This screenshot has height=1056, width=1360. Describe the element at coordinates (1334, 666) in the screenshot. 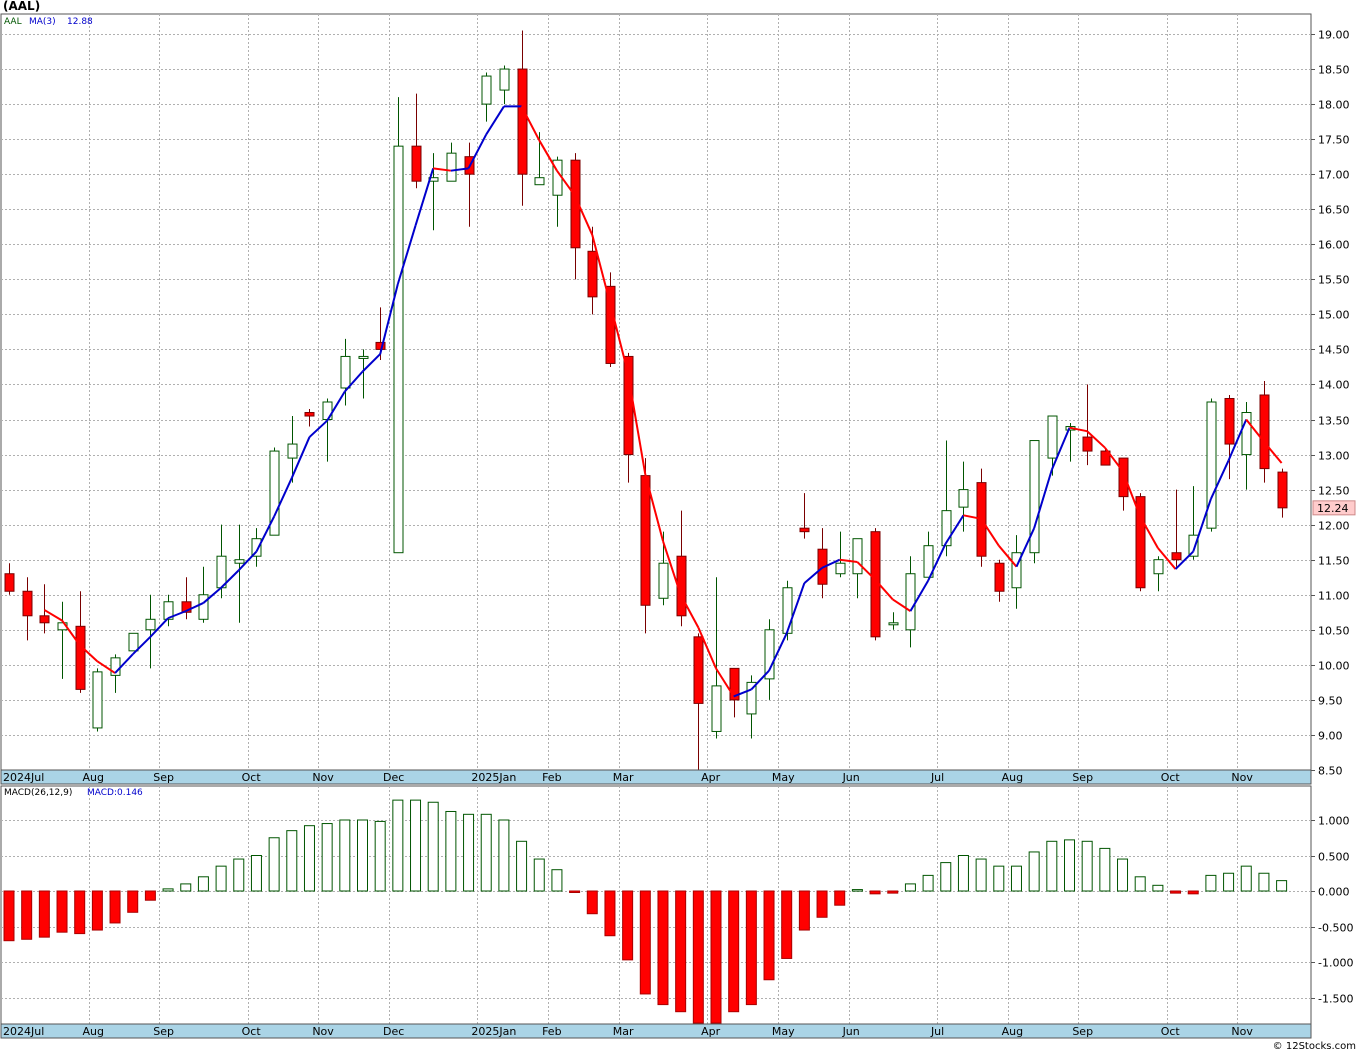

I see `price-tick-label: 10.00` at that location.